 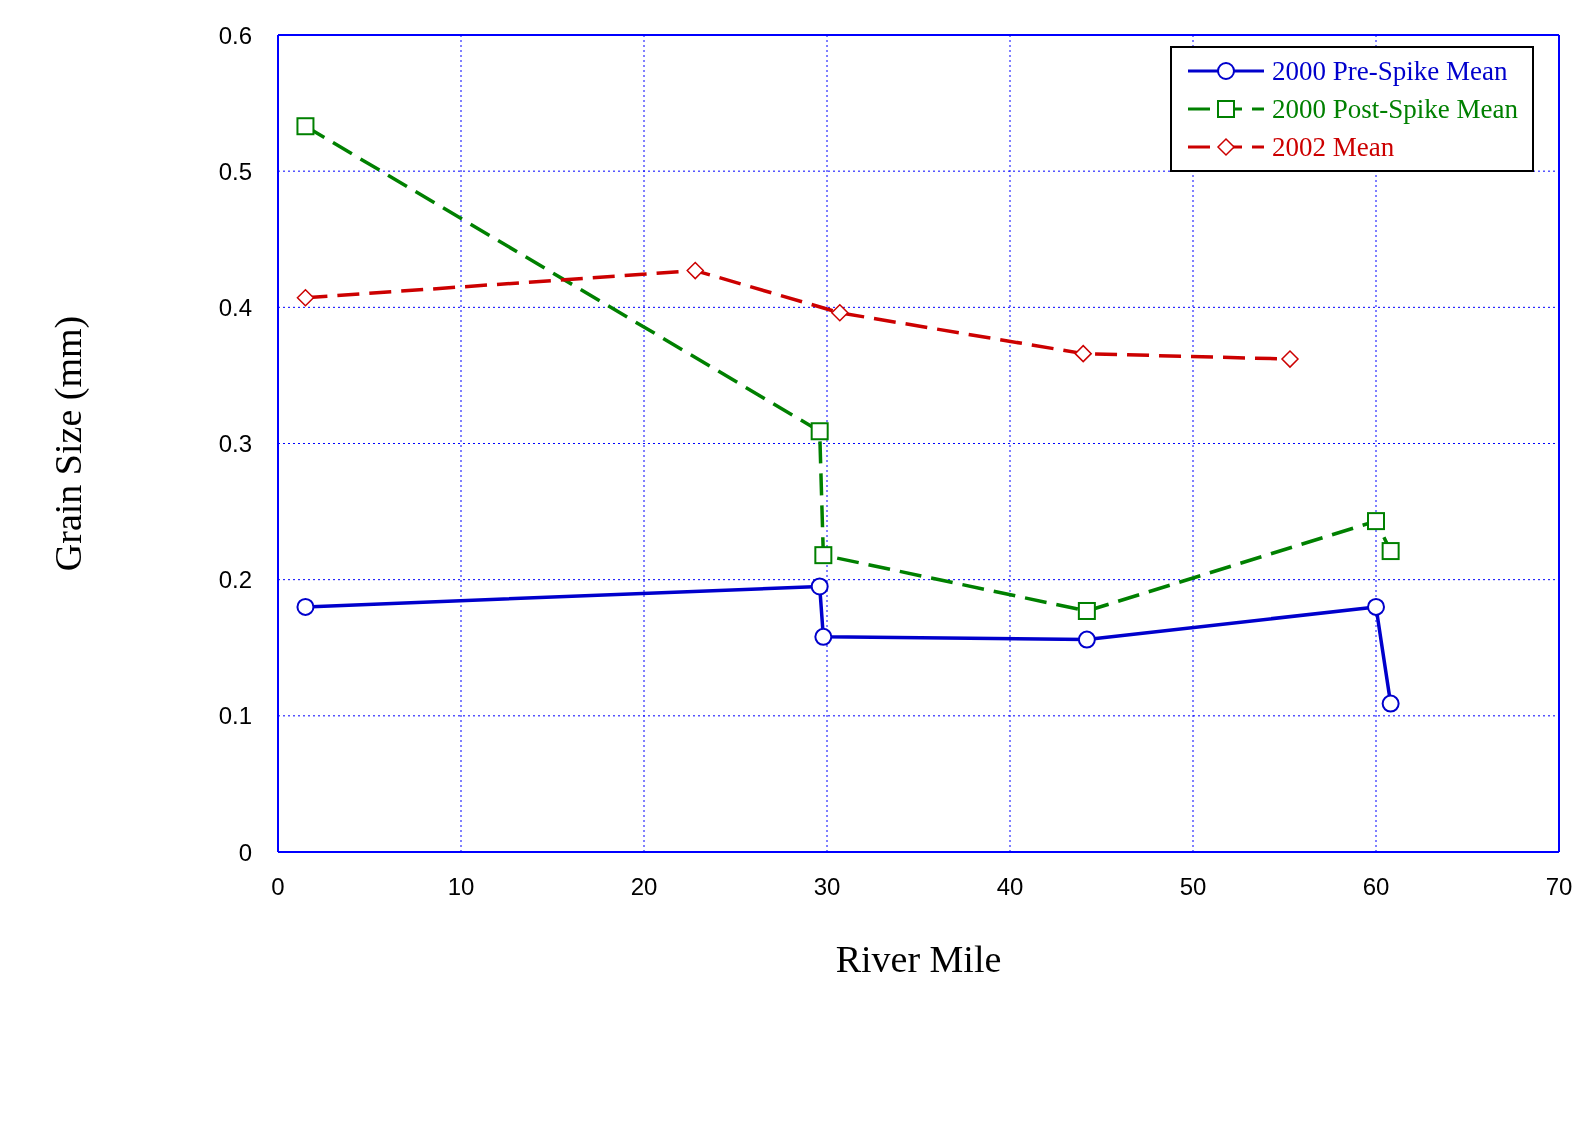 I want to click on x-tick-label: 10, so click(x=461, y=887).